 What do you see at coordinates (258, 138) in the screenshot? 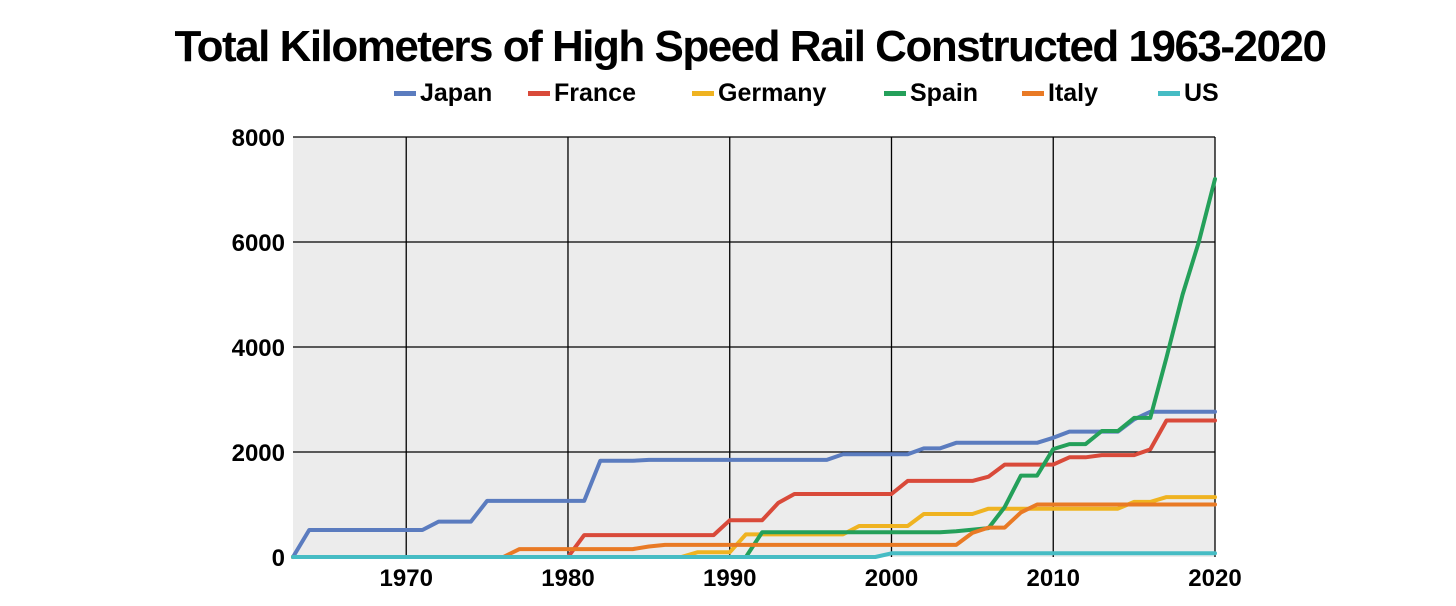
I see `y-tick-label-8000: 8000` at bounding box center [258, 138].